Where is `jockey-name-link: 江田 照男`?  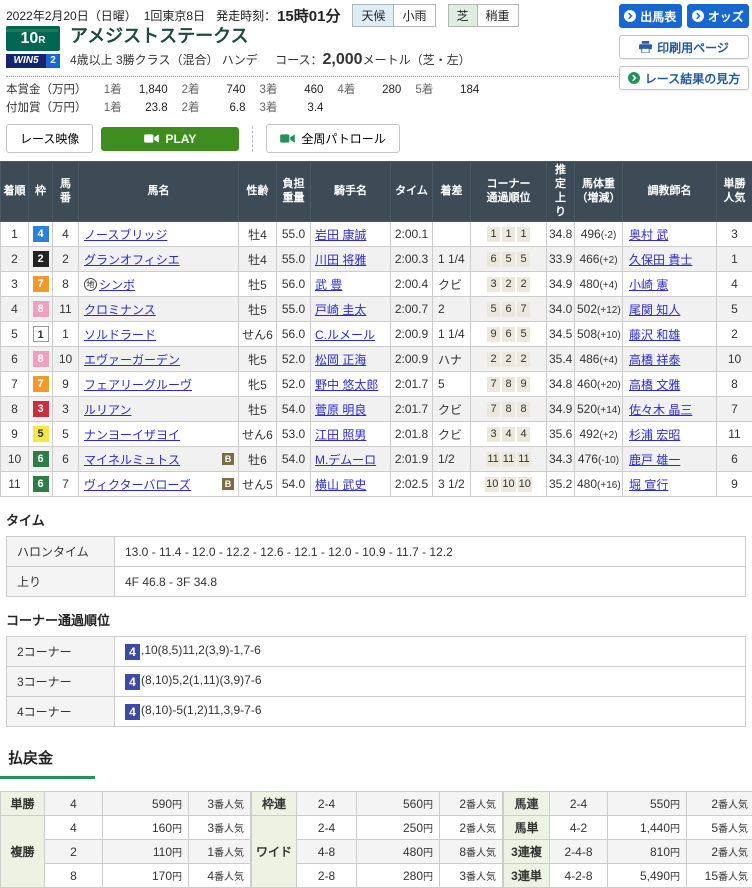 jockey-name-link: 江田 照男 is located at coordinates (340, 435).